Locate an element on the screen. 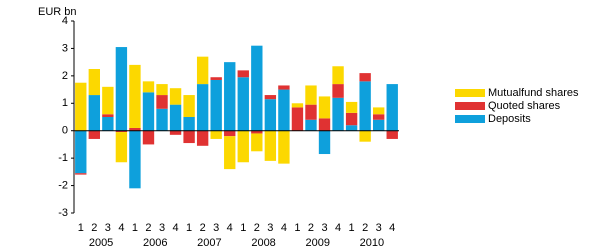 This screenshot has width=600, height=250. y-tick-label: -3 is located at coordinates (63, 213).